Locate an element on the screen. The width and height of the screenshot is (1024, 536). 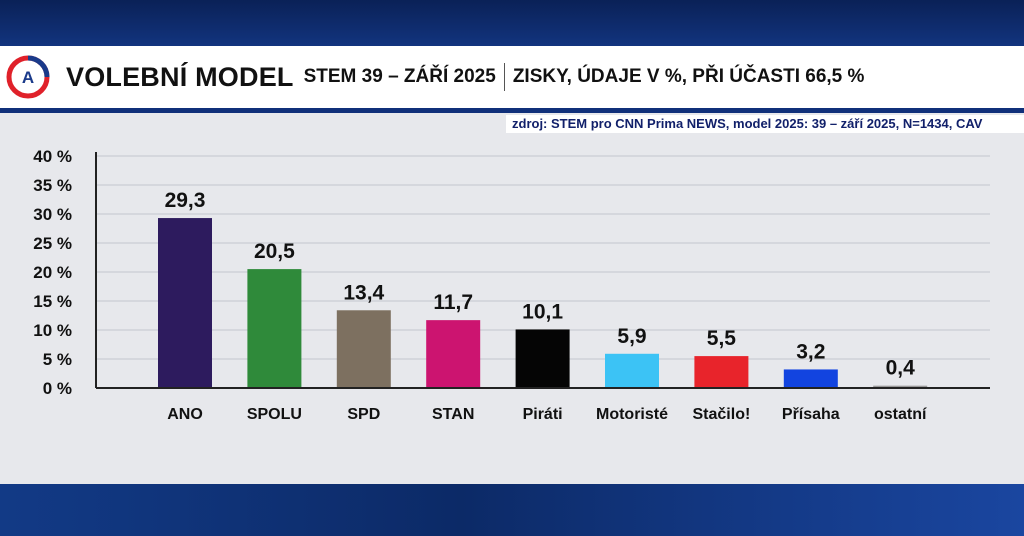
bar-ostatní is located at coordinates (900, 386).